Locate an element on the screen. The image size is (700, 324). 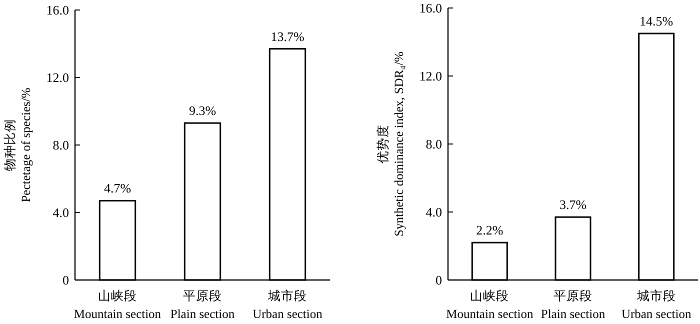
data-label: 3.7% is located at coordinates (573, 204).